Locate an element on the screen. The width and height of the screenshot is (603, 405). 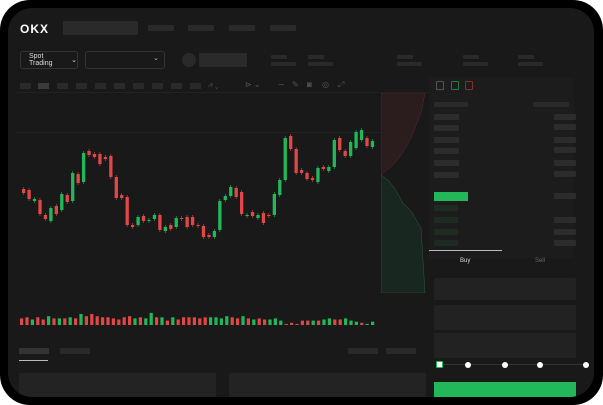
amount-input is located at coordinates (505, 317).